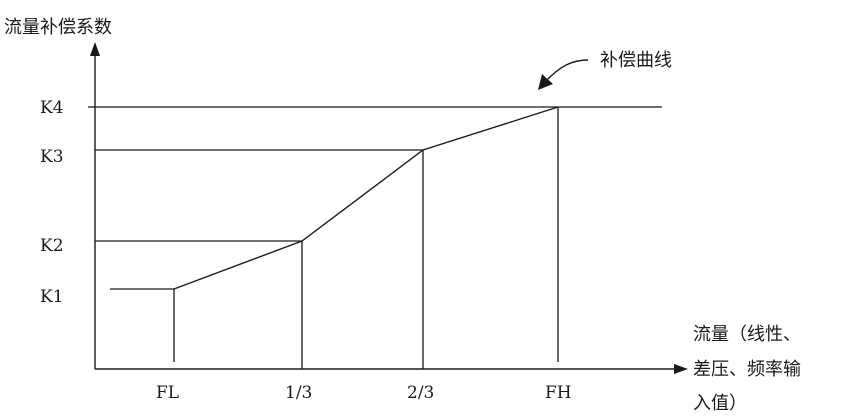 The width and height of the screenshot is (849, 417). I want to click on x-label-fl: FL, so click(167, 393).